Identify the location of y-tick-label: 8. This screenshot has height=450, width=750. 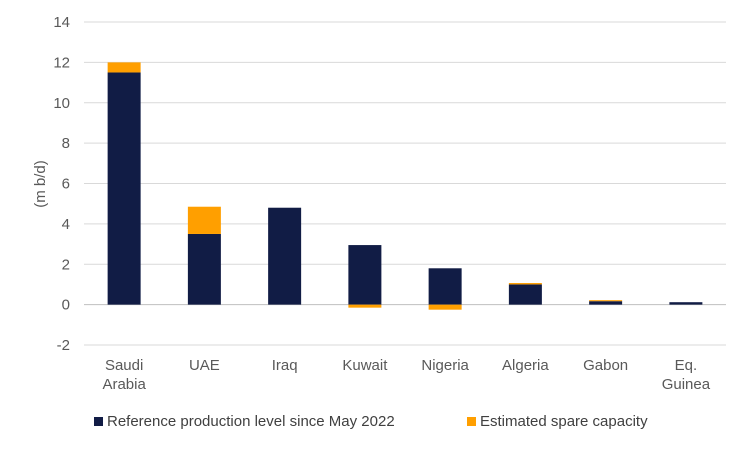
(66, 143).